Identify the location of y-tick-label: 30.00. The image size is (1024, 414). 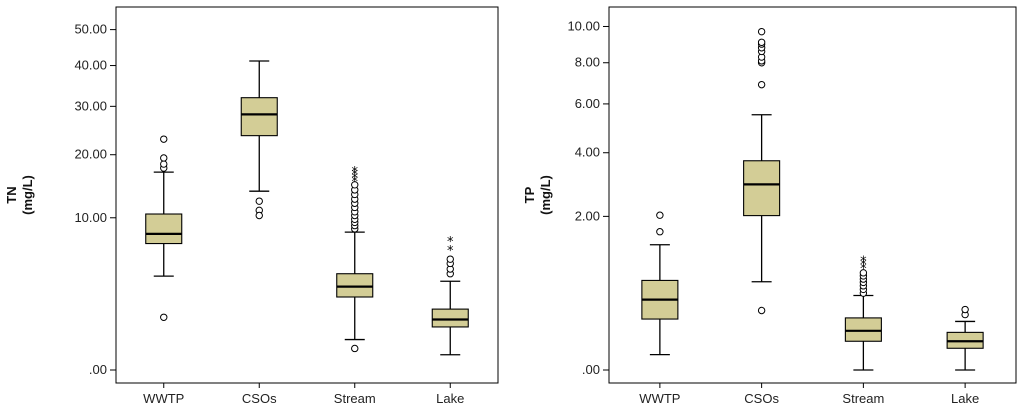
(90, 105).